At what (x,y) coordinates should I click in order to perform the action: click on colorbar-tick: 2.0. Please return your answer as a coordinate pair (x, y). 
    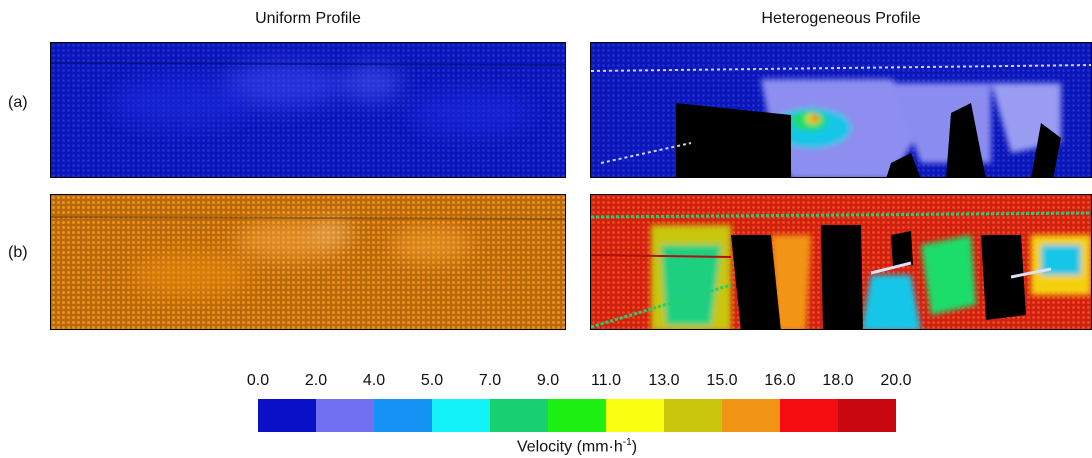
    Looking at the image, I should click on (316, 380).